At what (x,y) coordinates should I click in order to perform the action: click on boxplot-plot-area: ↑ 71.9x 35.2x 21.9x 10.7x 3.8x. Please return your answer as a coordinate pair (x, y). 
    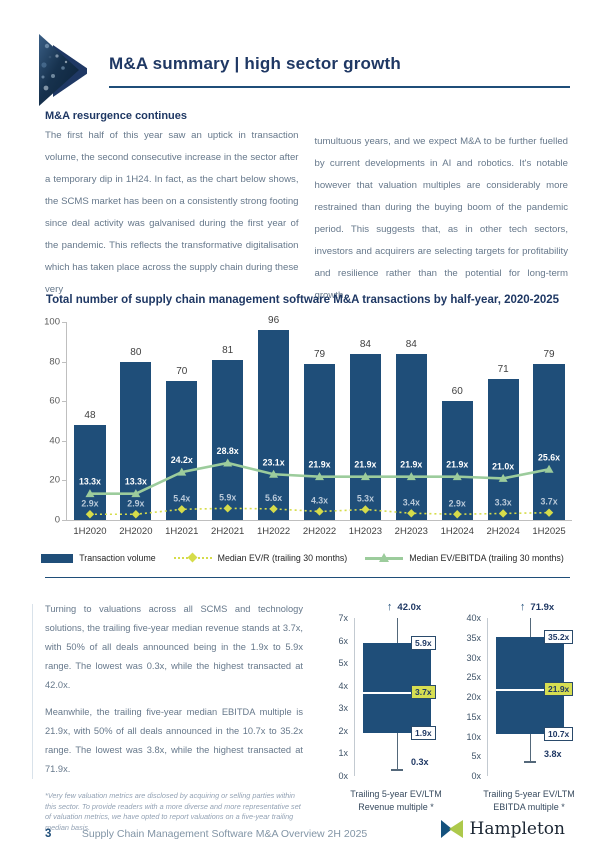
    Looking at the image, I should click on (530, 689).